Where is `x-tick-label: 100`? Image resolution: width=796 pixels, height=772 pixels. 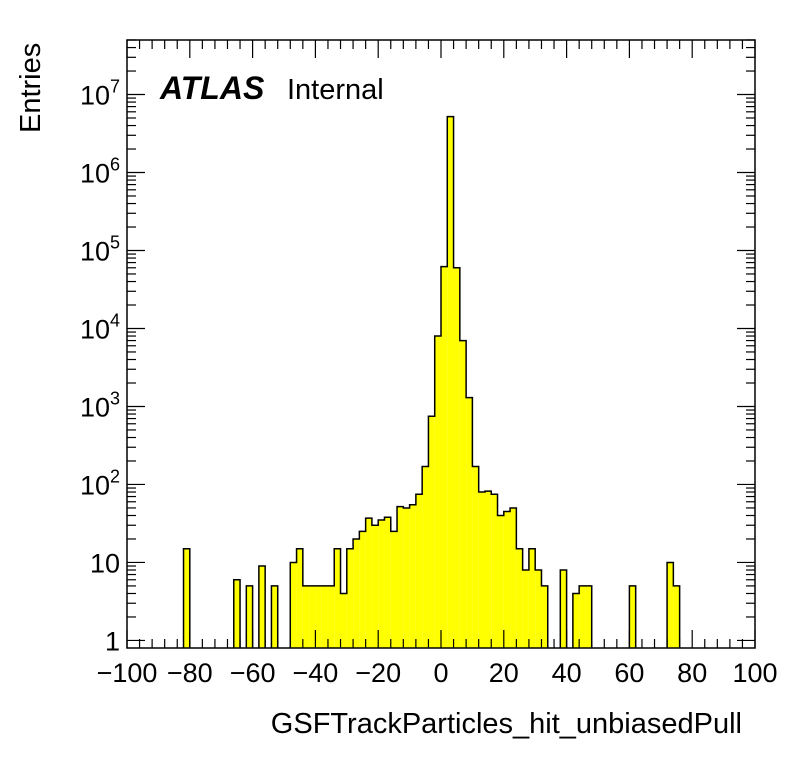 x-tick-label: 100 is located at coordinates (754, 673).